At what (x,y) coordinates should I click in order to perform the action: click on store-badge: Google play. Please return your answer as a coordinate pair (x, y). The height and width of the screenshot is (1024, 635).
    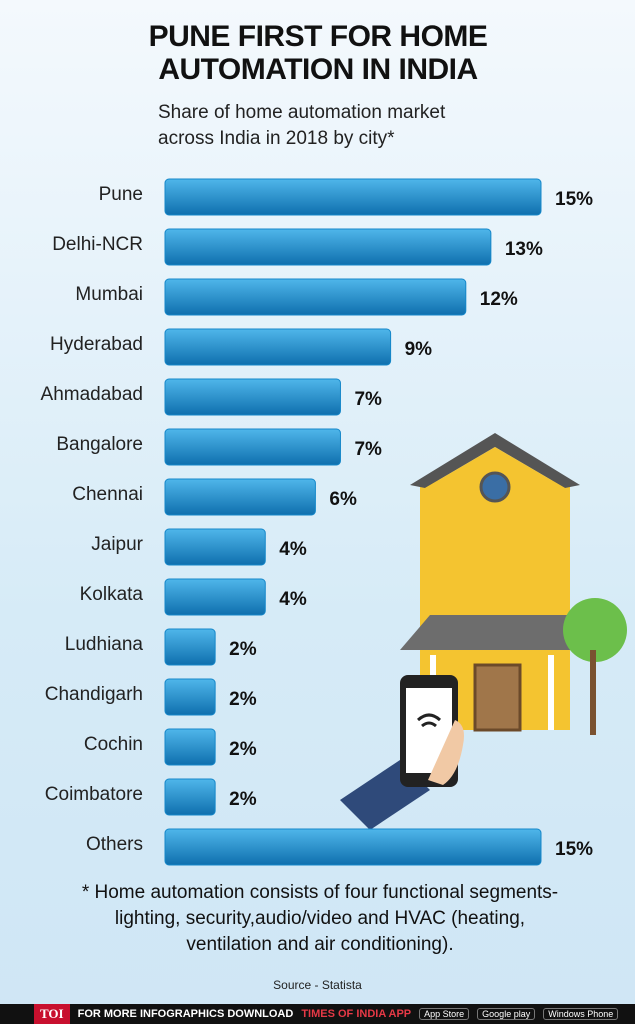
    Looking at the image, I should click on (506, 1014).